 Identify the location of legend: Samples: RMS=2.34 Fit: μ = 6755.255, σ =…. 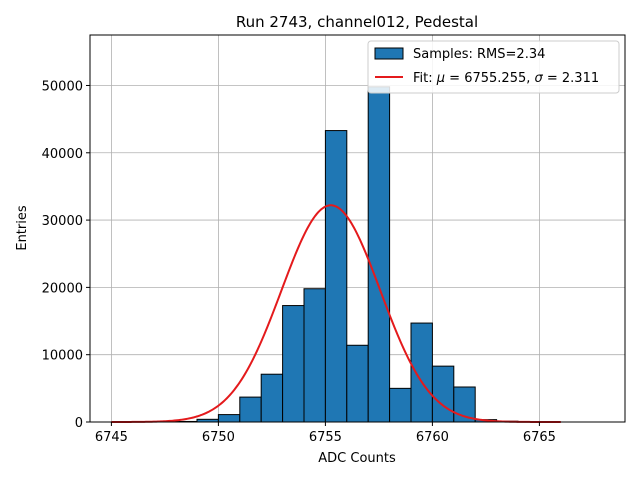
(493, 67).